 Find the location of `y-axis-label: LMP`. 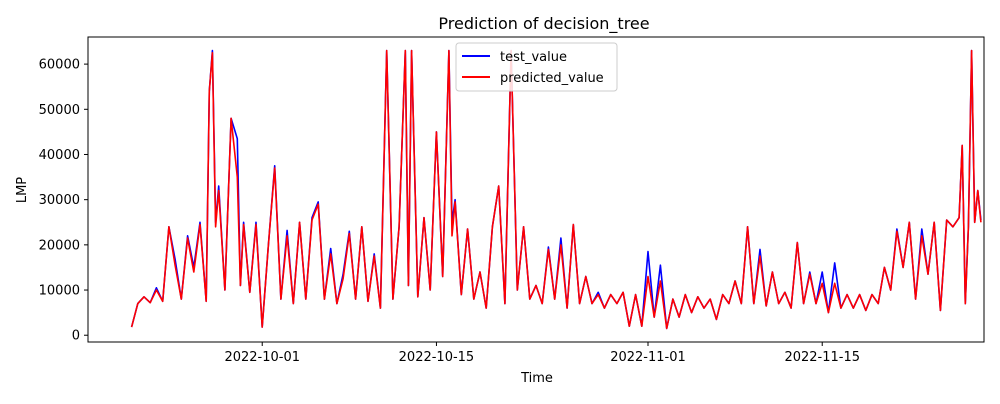

y-axis-label: LMP is located at coordinates (22, 190).